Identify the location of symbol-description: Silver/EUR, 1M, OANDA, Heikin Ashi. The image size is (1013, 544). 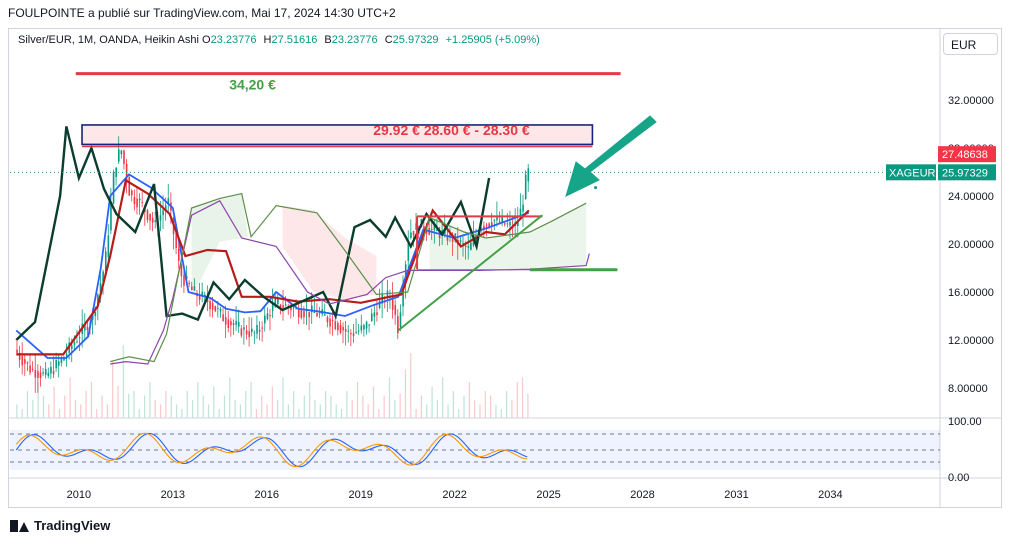
(108, 40).